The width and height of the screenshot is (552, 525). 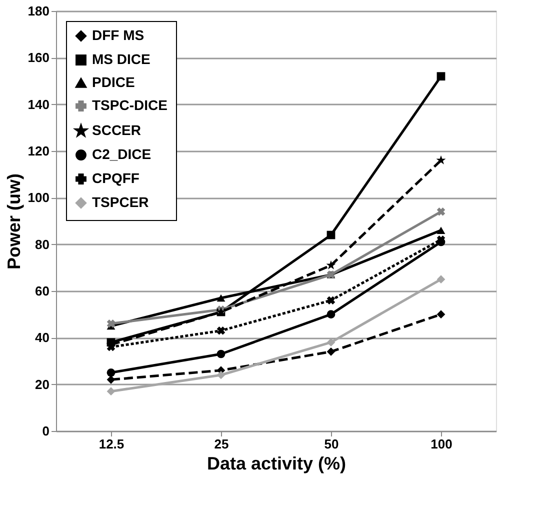 I want to click on legend-label: DFF MS, so click(x=118, y=35).